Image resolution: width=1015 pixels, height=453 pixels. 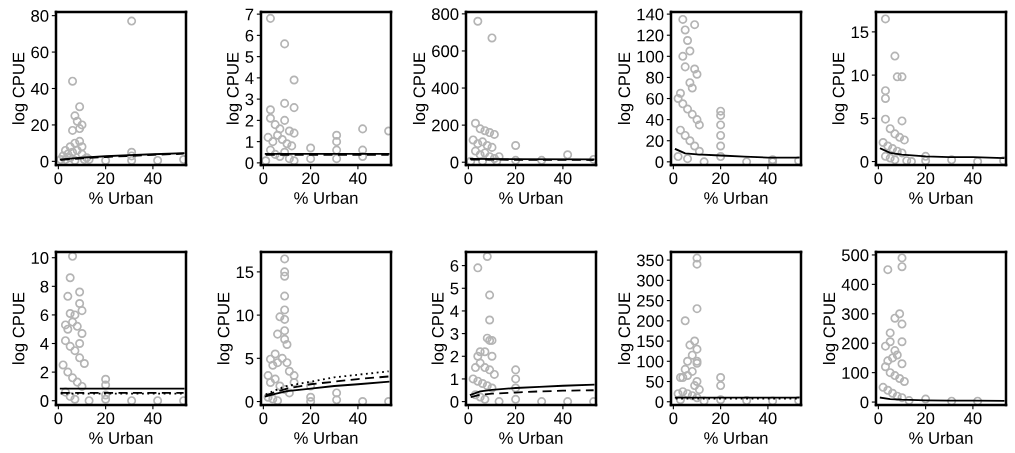 What do you see at coordinates (650, 14) in the screenshot?
I see `y-tick-label: 140` at bounding box center [650, 14].